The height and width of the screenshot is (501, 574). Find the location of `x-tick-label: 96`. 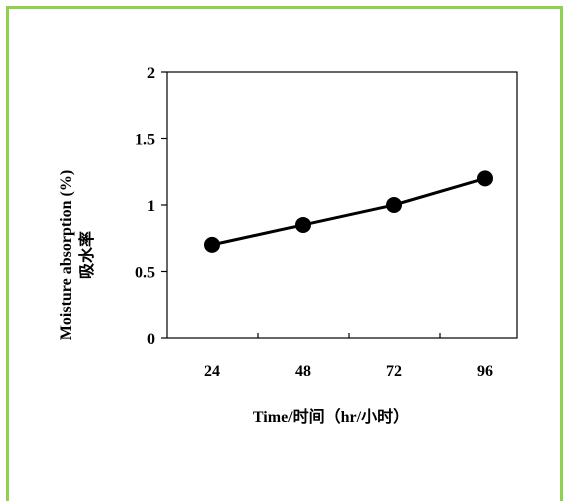

x-tick-label: 96 is located at coordinates (485, 371).